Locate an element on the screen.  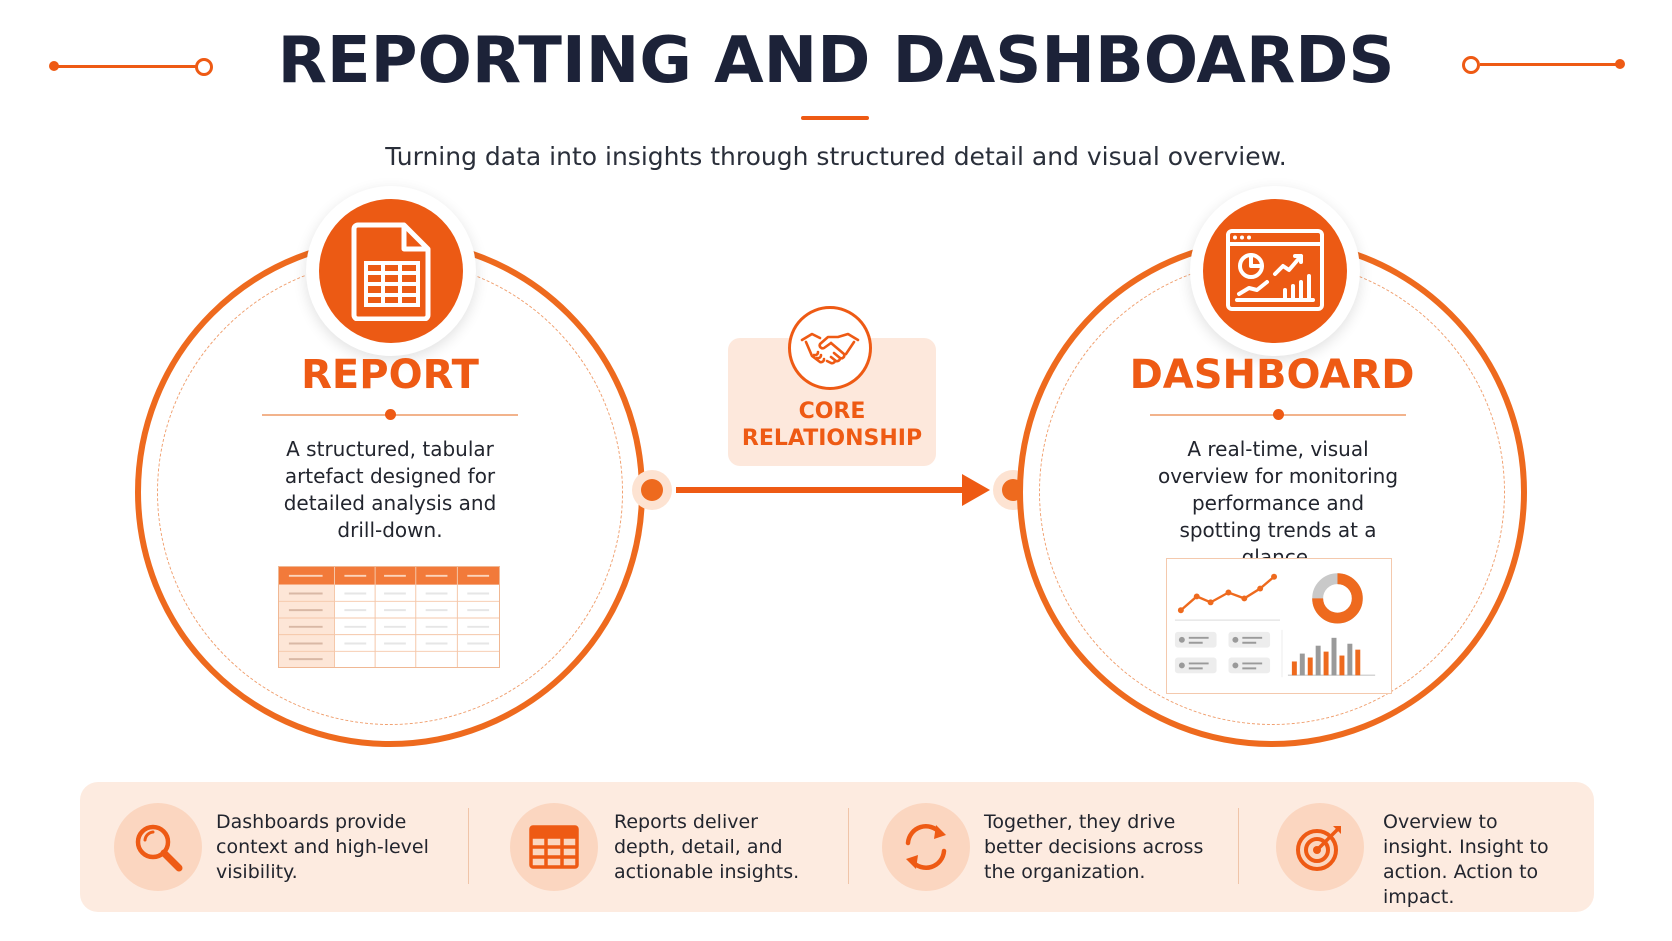
right-decoration-ring is located at coordinates (1471, 65).